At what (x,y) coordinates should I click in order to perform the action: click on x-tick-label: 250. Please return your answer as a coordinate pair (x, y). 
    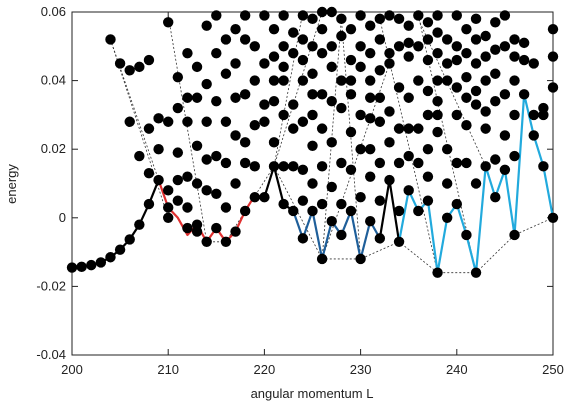
    Looking at the image, I should click on (553, 369).